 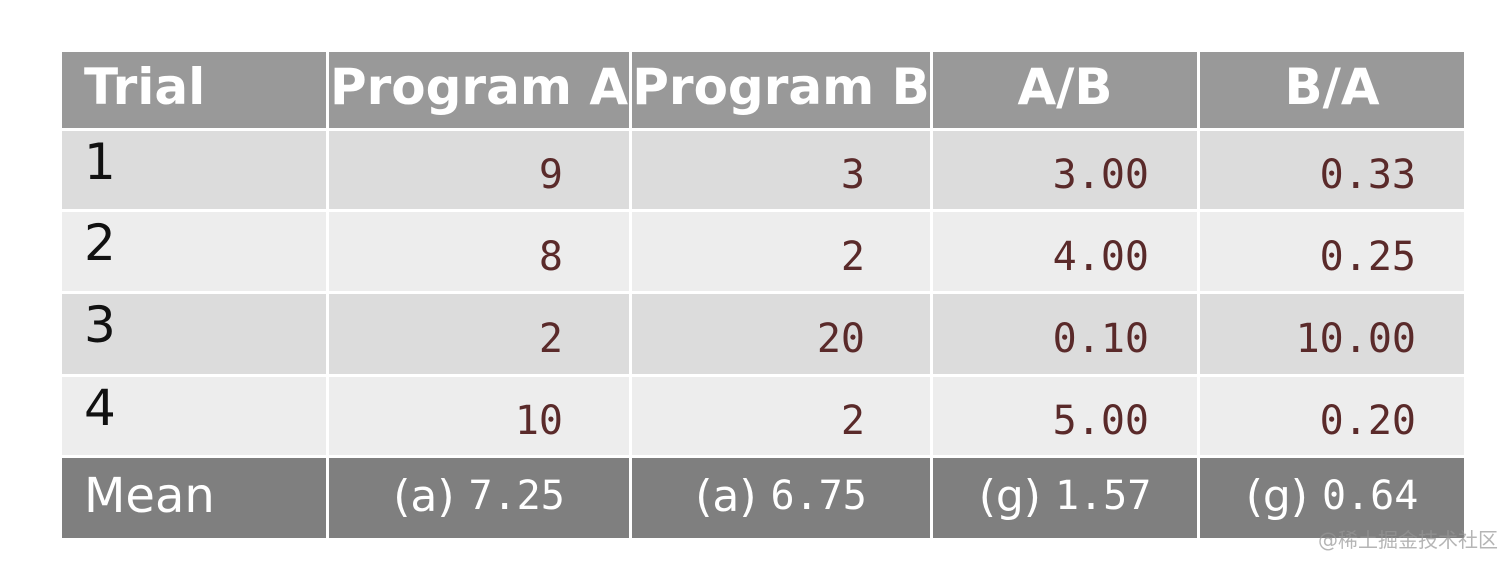 What do you see at coordinates (781, 334) in the screenshot?
I see `program-b-value: 20` at bounding box center [781, 334].